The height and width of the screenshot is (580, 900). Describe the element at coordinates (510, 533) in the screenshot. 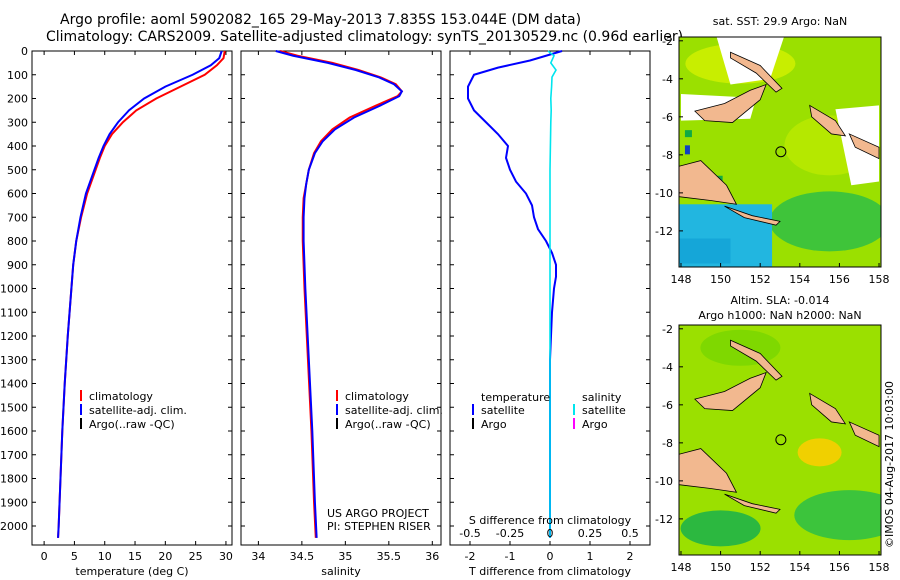

I see `sdiff-tick-label: -0.25` at that location.